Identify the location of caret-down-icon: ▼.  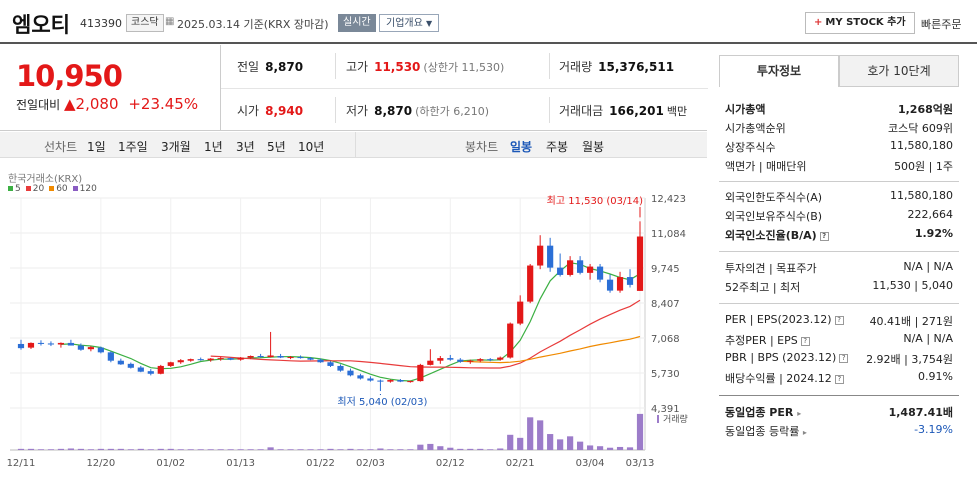
(429, 23).